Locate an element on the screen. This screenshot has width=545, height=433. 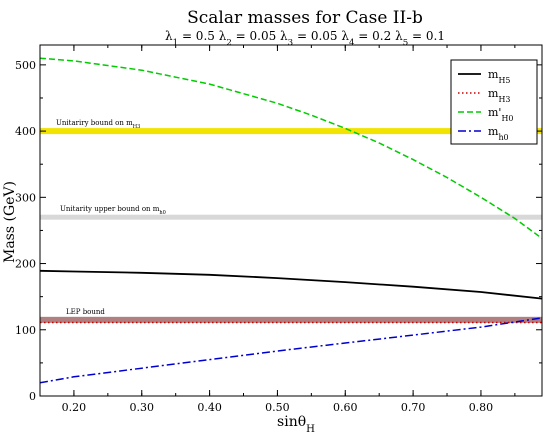
x-axis-label: sinθH is located at coordinates (296, 423).